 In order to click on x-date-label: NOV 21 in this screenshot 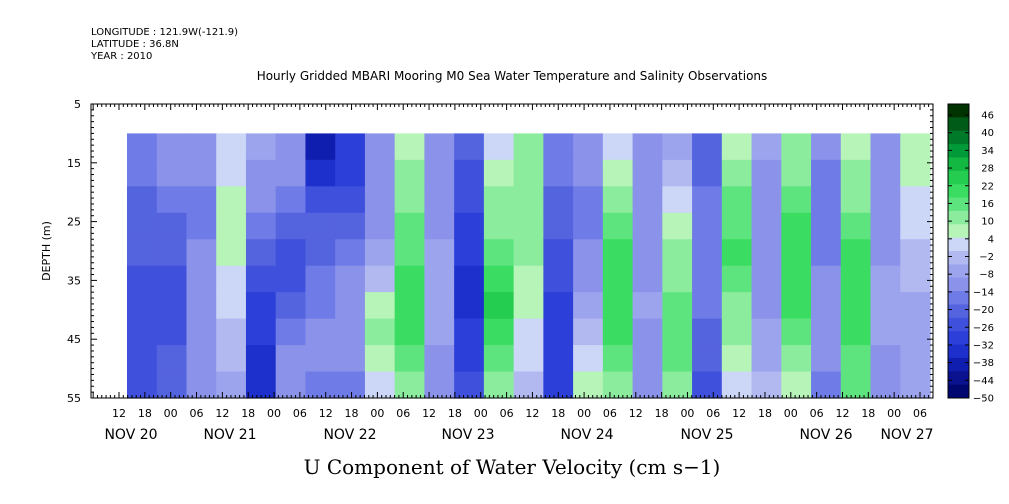, I will do `click(229, 435)`.